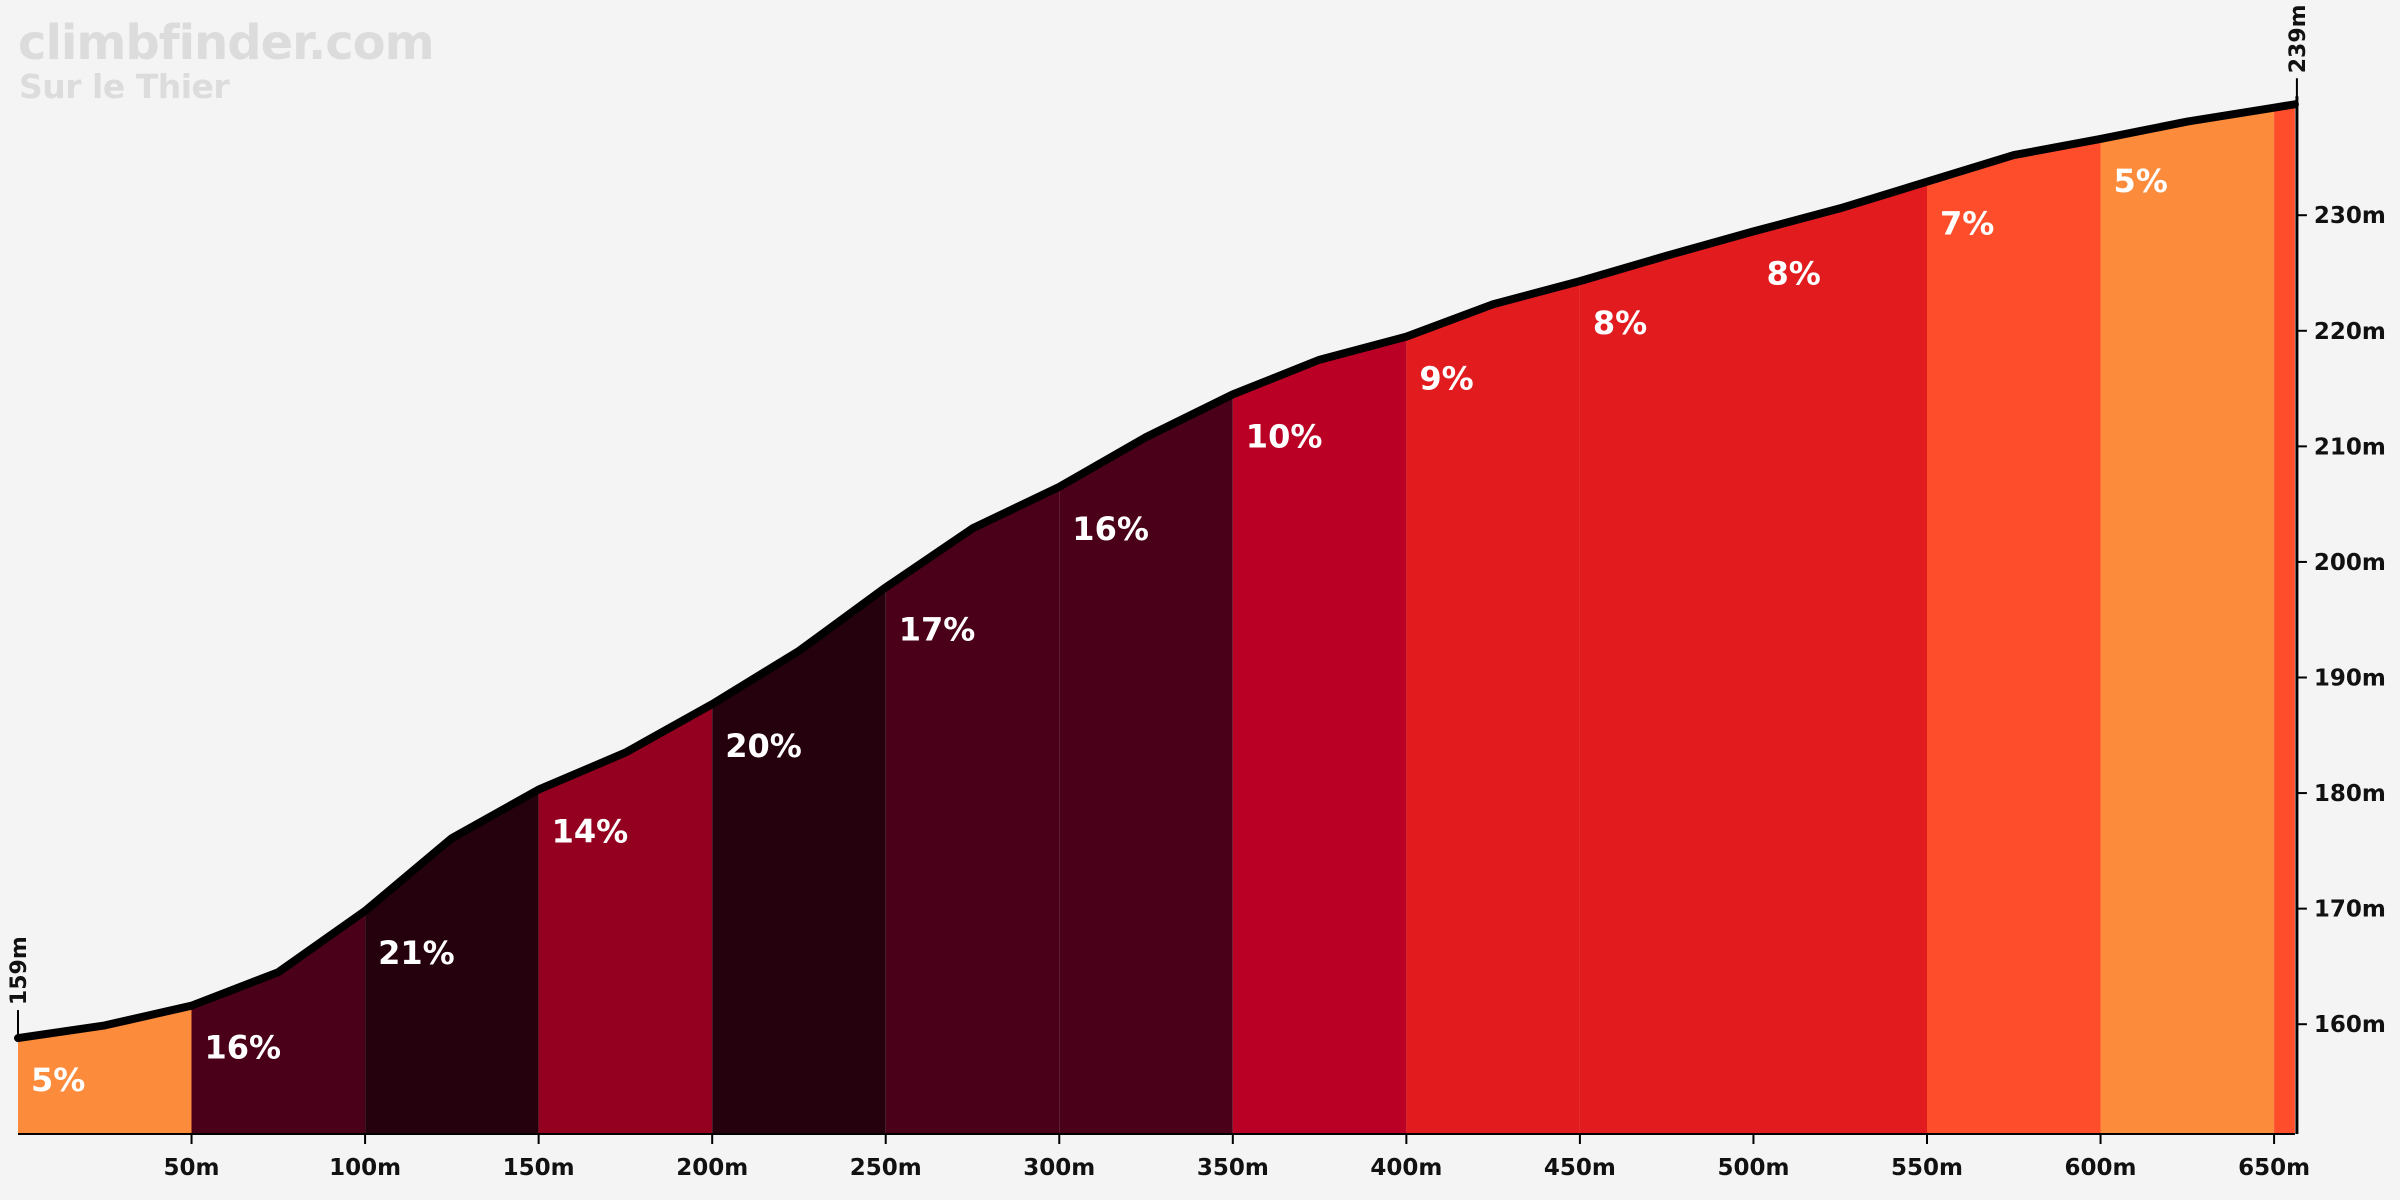  Describe the element at coordinates (2350, 678) in the screenshot. I see `y-tick-label: 190m` at that location.